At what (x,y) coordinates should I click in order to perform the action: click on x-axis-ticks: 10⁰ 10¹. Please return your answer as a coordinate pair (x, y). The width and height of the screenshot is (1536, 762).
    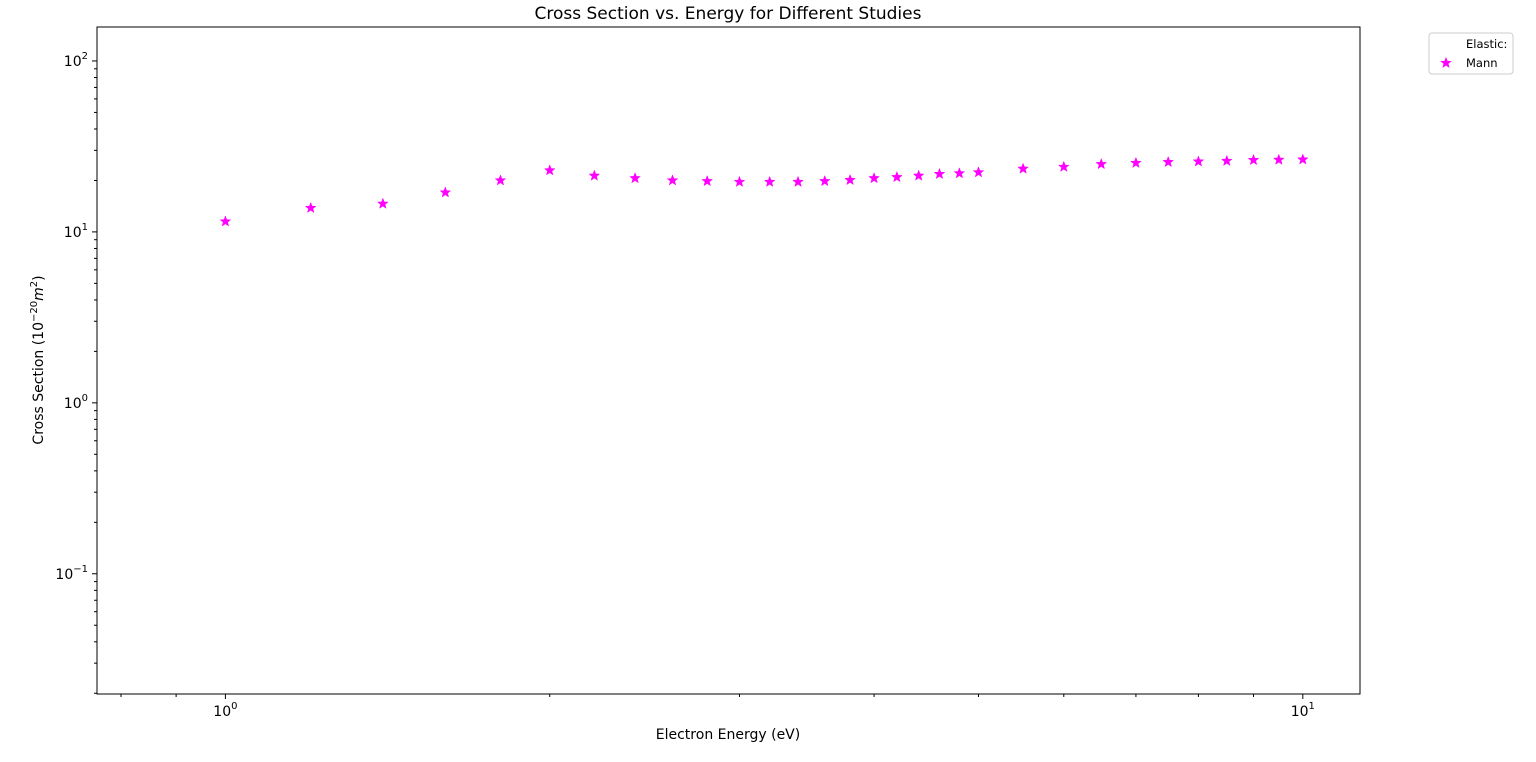
    Looking at the image, I should click on (717, 707).